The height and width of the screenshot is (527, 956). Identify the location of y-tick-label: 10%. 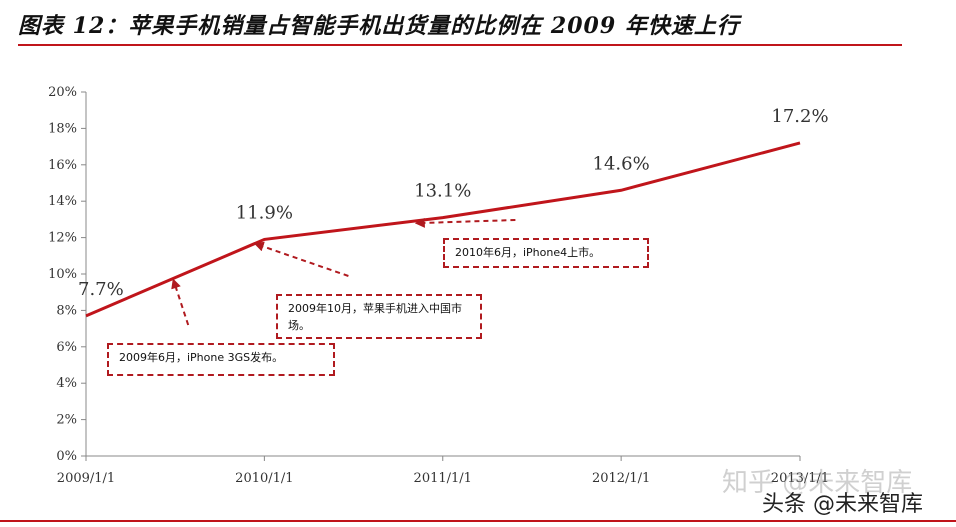
(62, 274).